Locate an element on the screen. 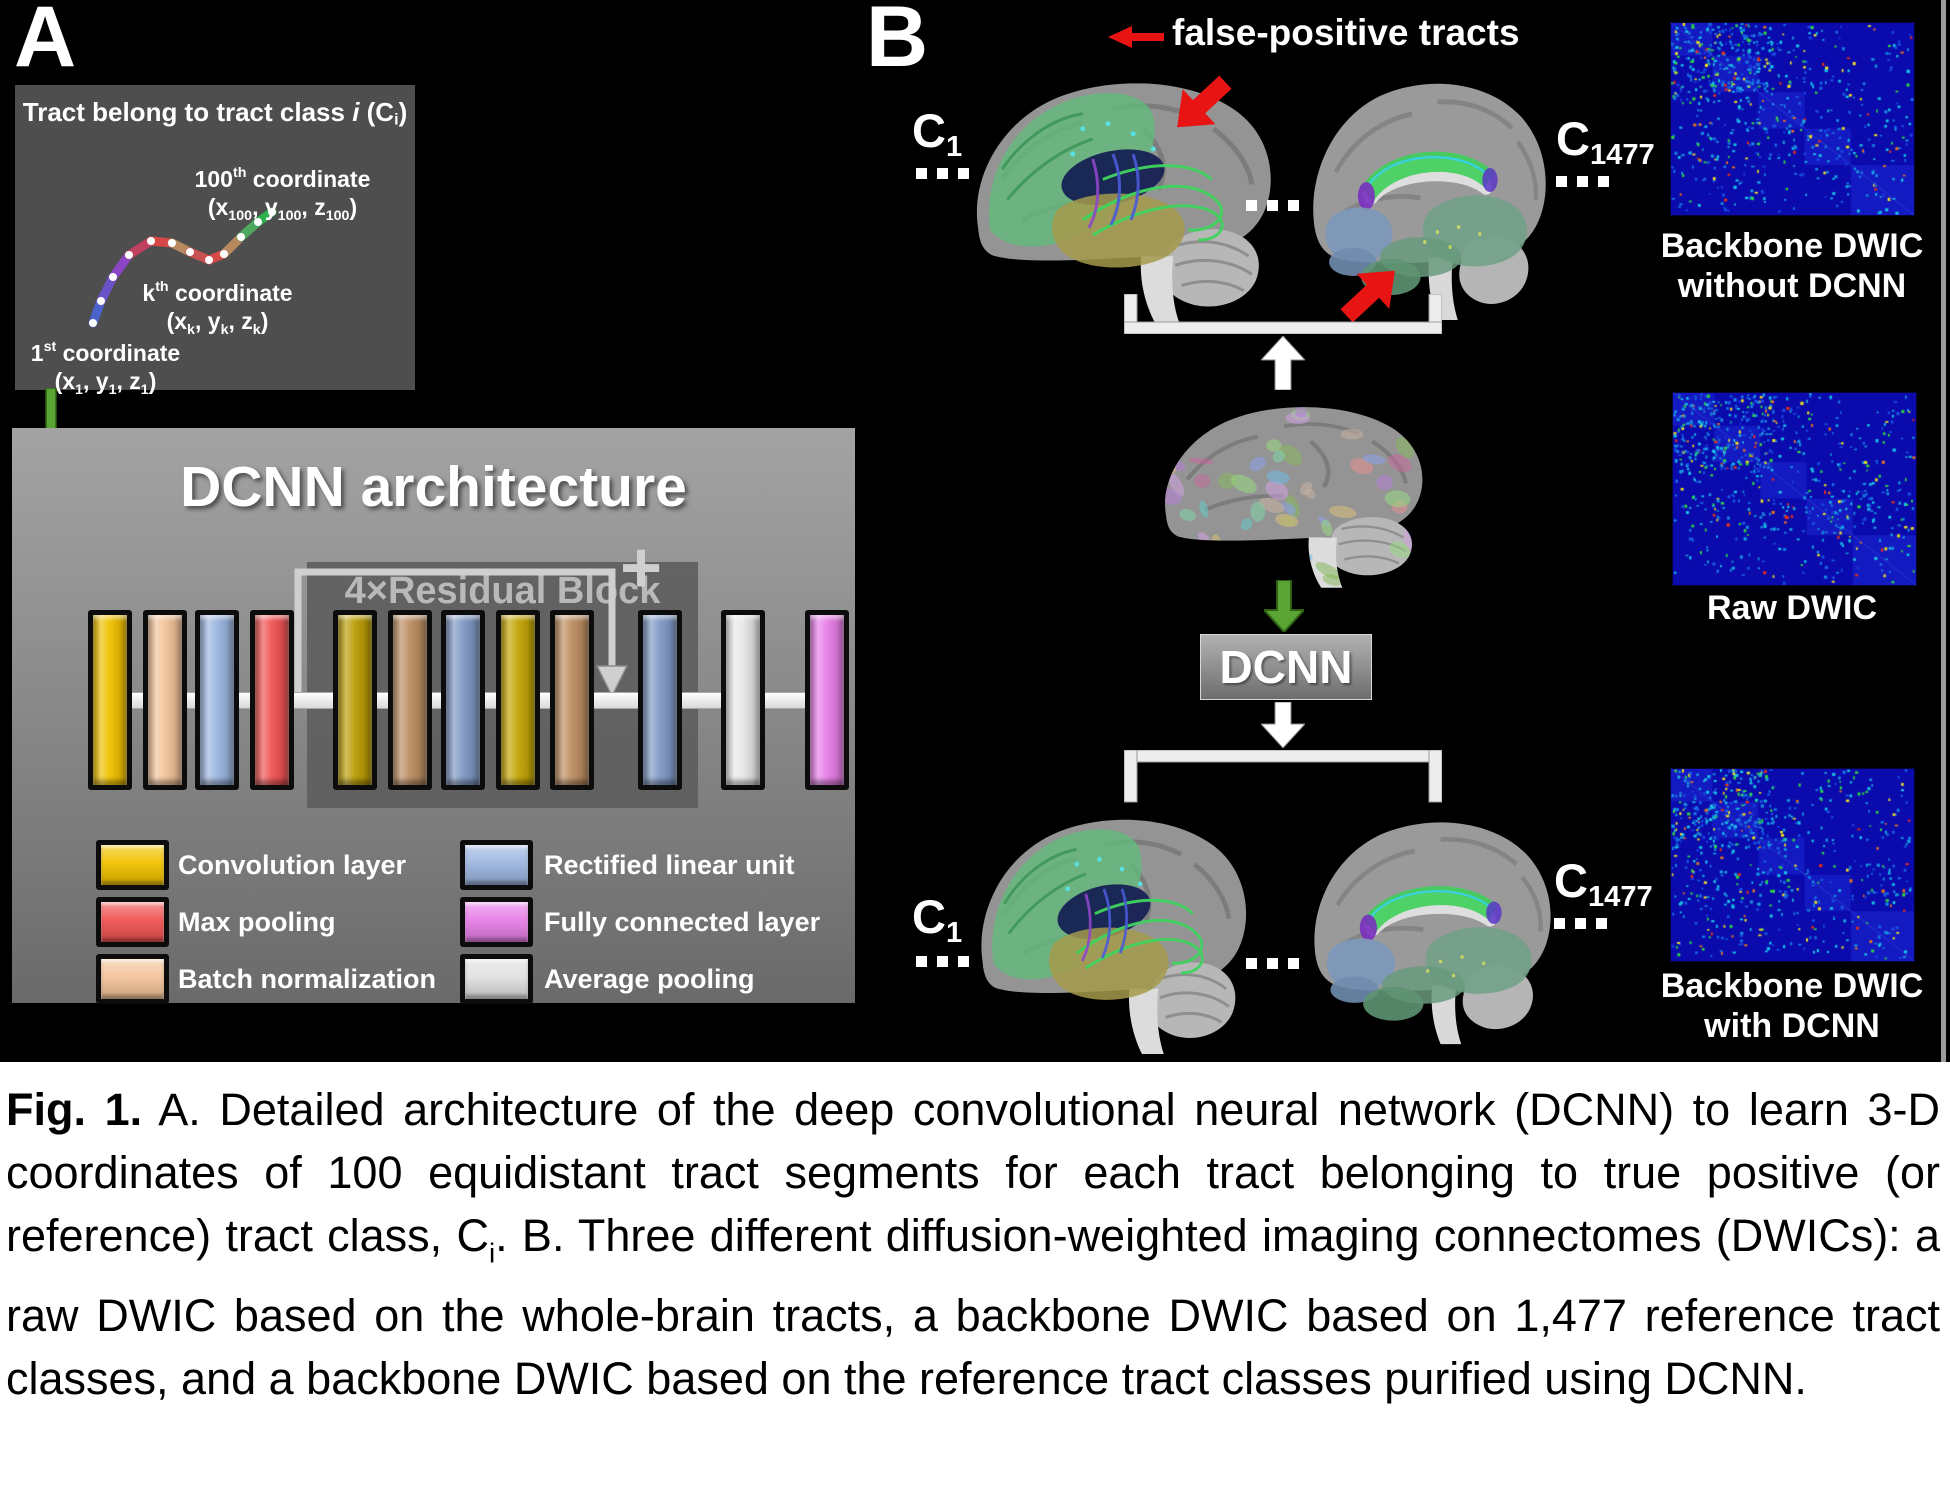  legend-label: Max pooling is located at coordinates (257, 922).